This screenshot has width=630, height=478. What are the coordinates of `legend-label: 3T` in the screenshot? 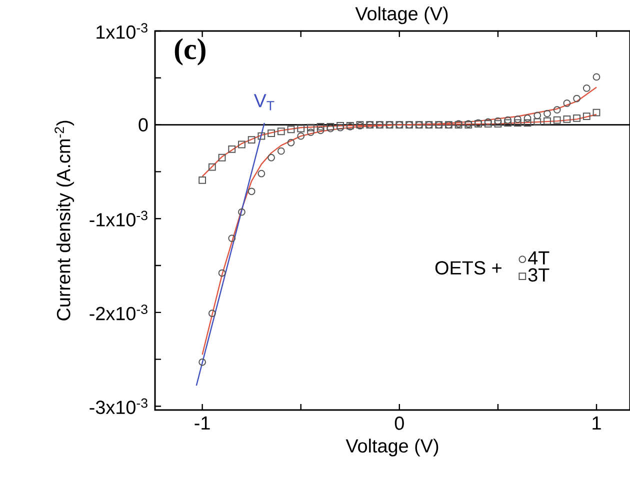 It's located at (539, 275).